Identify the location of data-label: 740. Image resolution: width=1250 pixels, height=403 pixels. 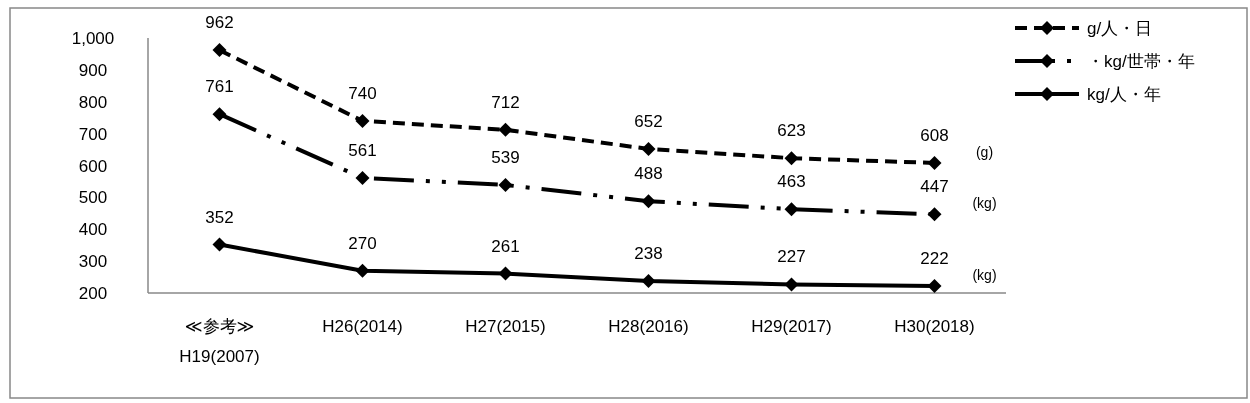
(362, 93).